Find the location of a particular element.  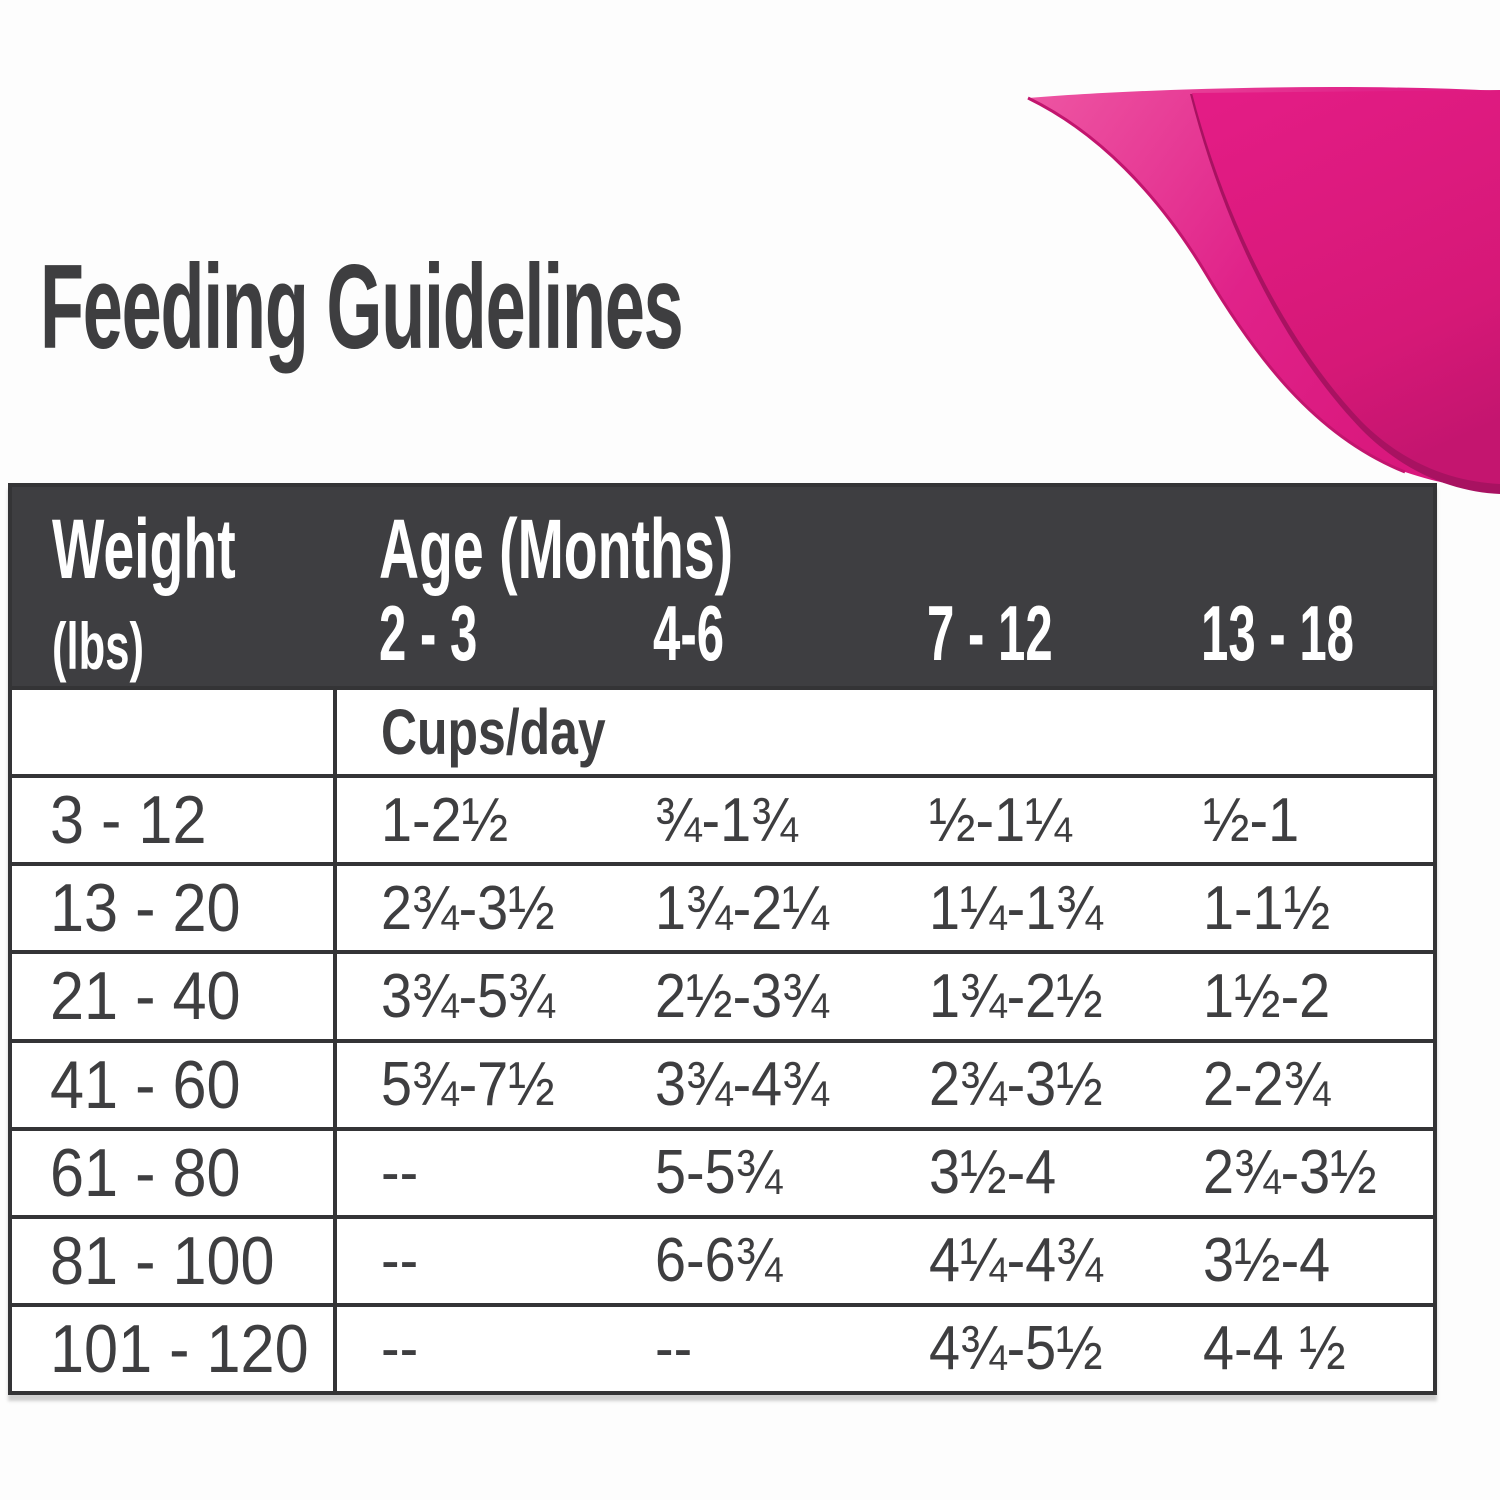

feeding-amount-cell: 4-4 ½ is located at coordinates (1274, 1349).